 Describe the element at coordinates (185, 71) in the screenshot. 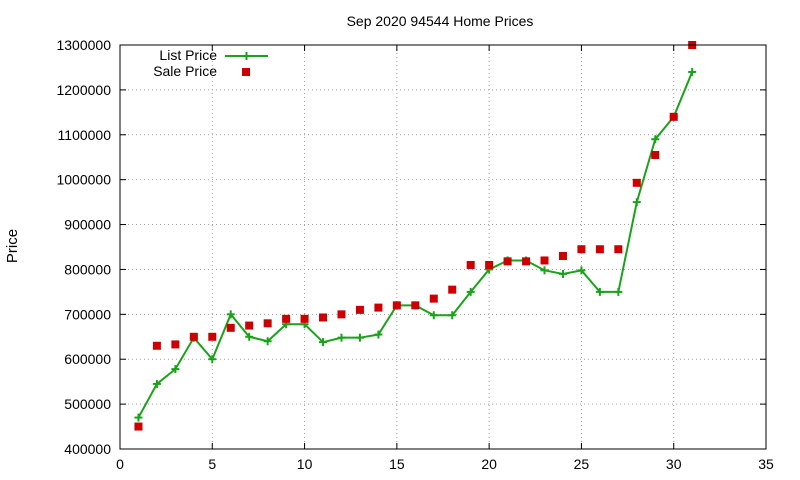

I see `legend-label-sale-price: Sale Price` at that location.